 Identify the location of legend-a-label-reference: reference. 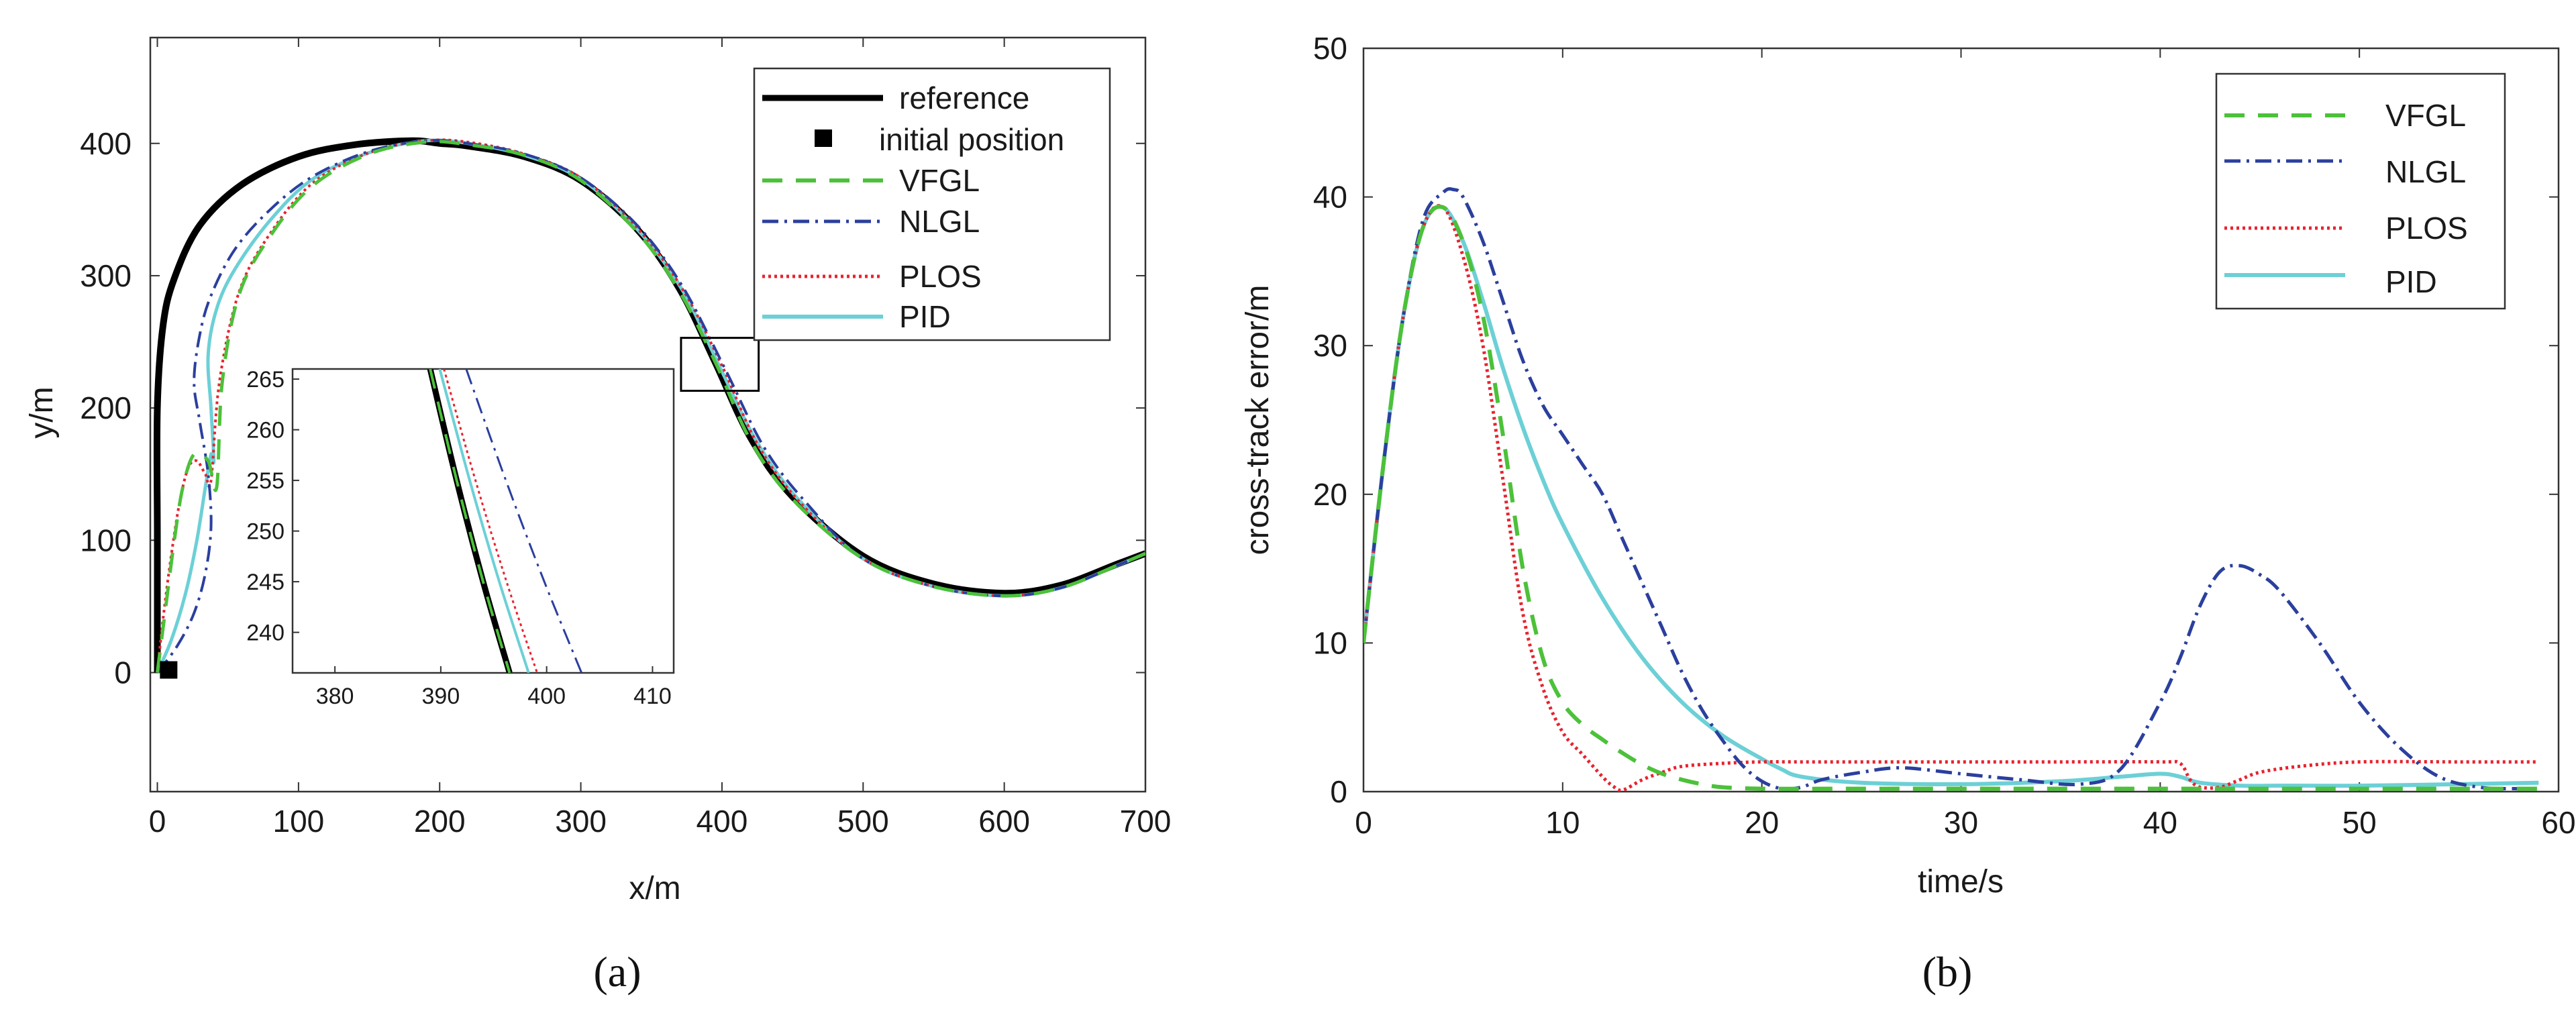
(964, 98).